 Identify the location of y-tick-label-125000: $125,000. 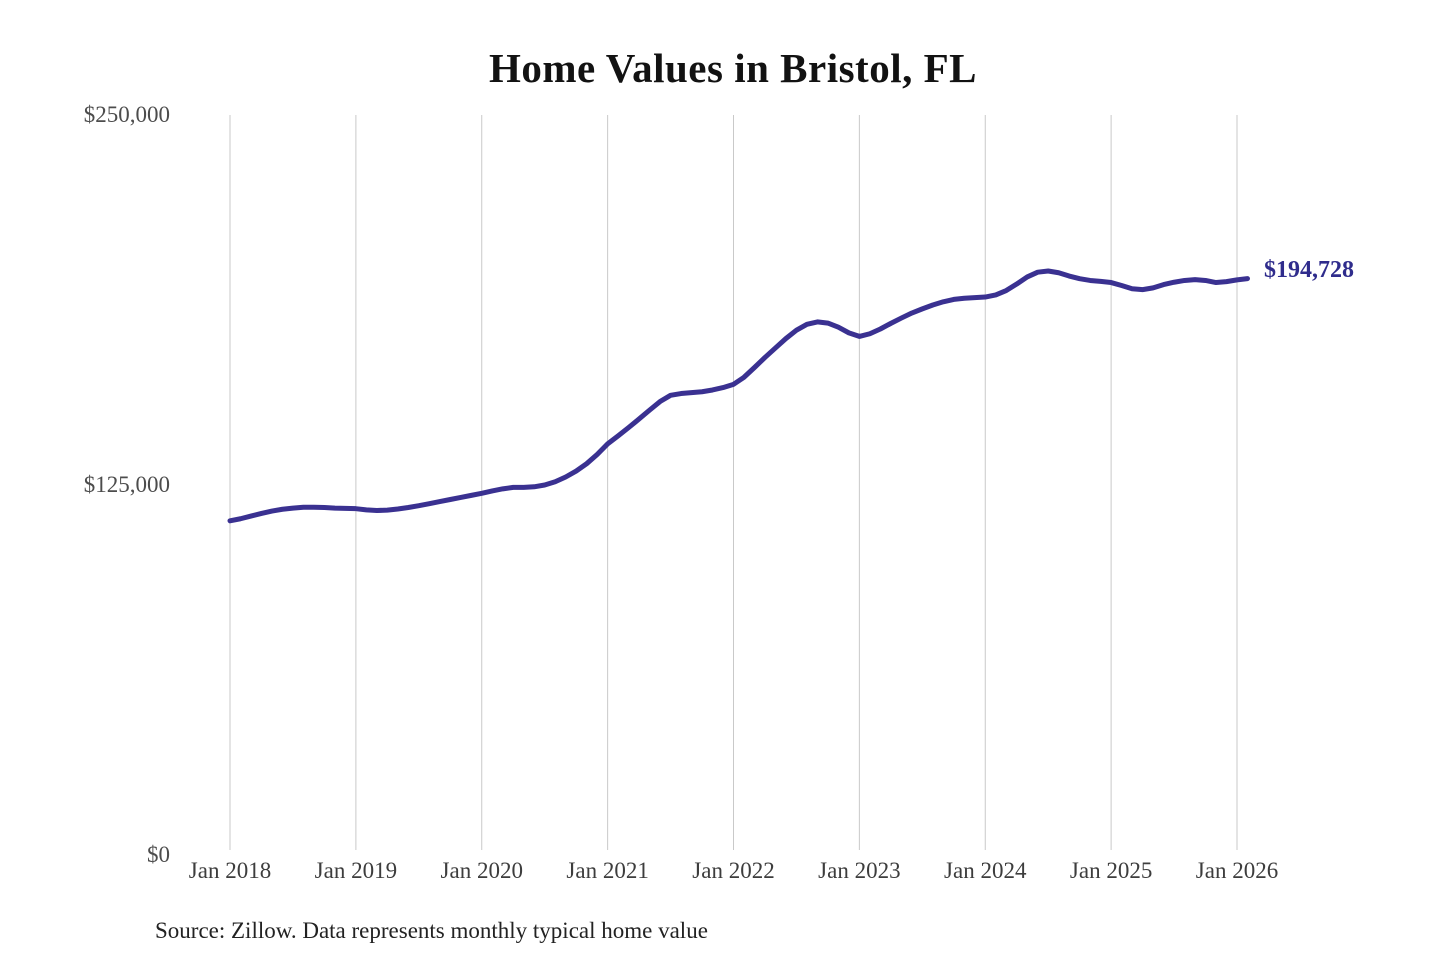
(126, 484).